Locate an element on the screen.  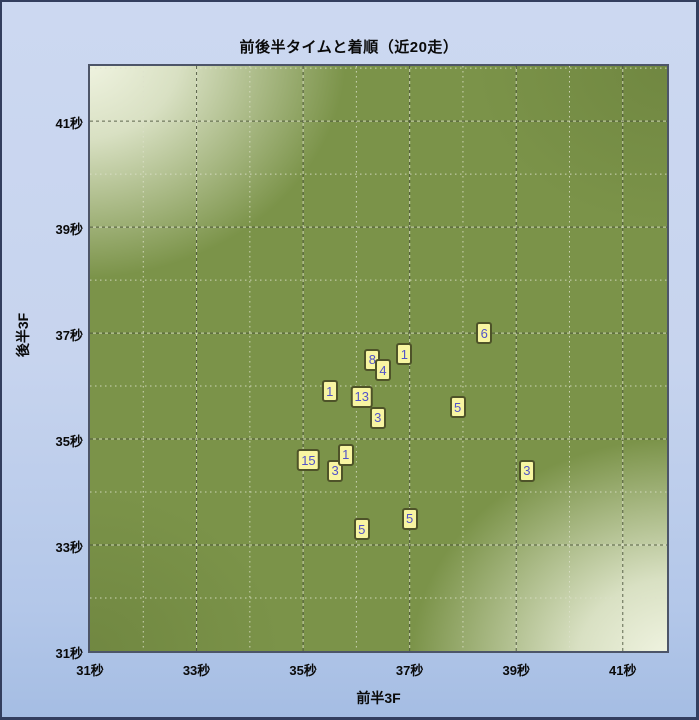
x-tick-label: 41秒 is located at coordinates (623, 670).